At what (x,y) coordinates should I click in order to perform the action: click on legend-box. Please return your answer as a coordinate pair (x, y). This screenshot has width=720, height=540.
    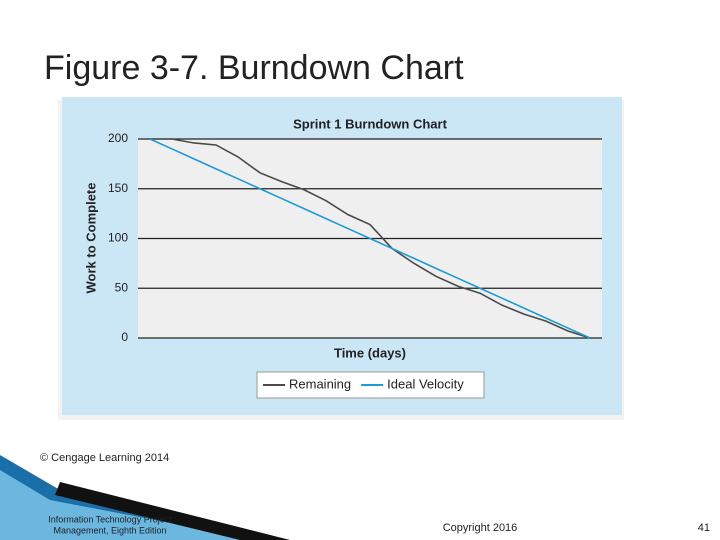
    Looking at the image, I should click on (370, 385).